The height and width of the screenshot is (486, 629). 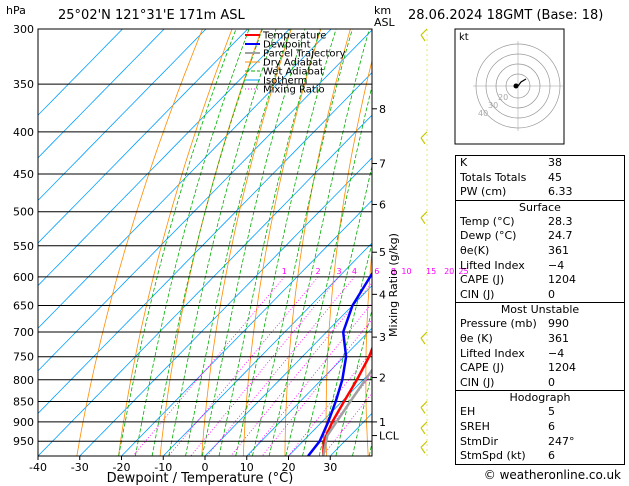 I want to click on height-tick-label: 8, so click(x=382, y=109).